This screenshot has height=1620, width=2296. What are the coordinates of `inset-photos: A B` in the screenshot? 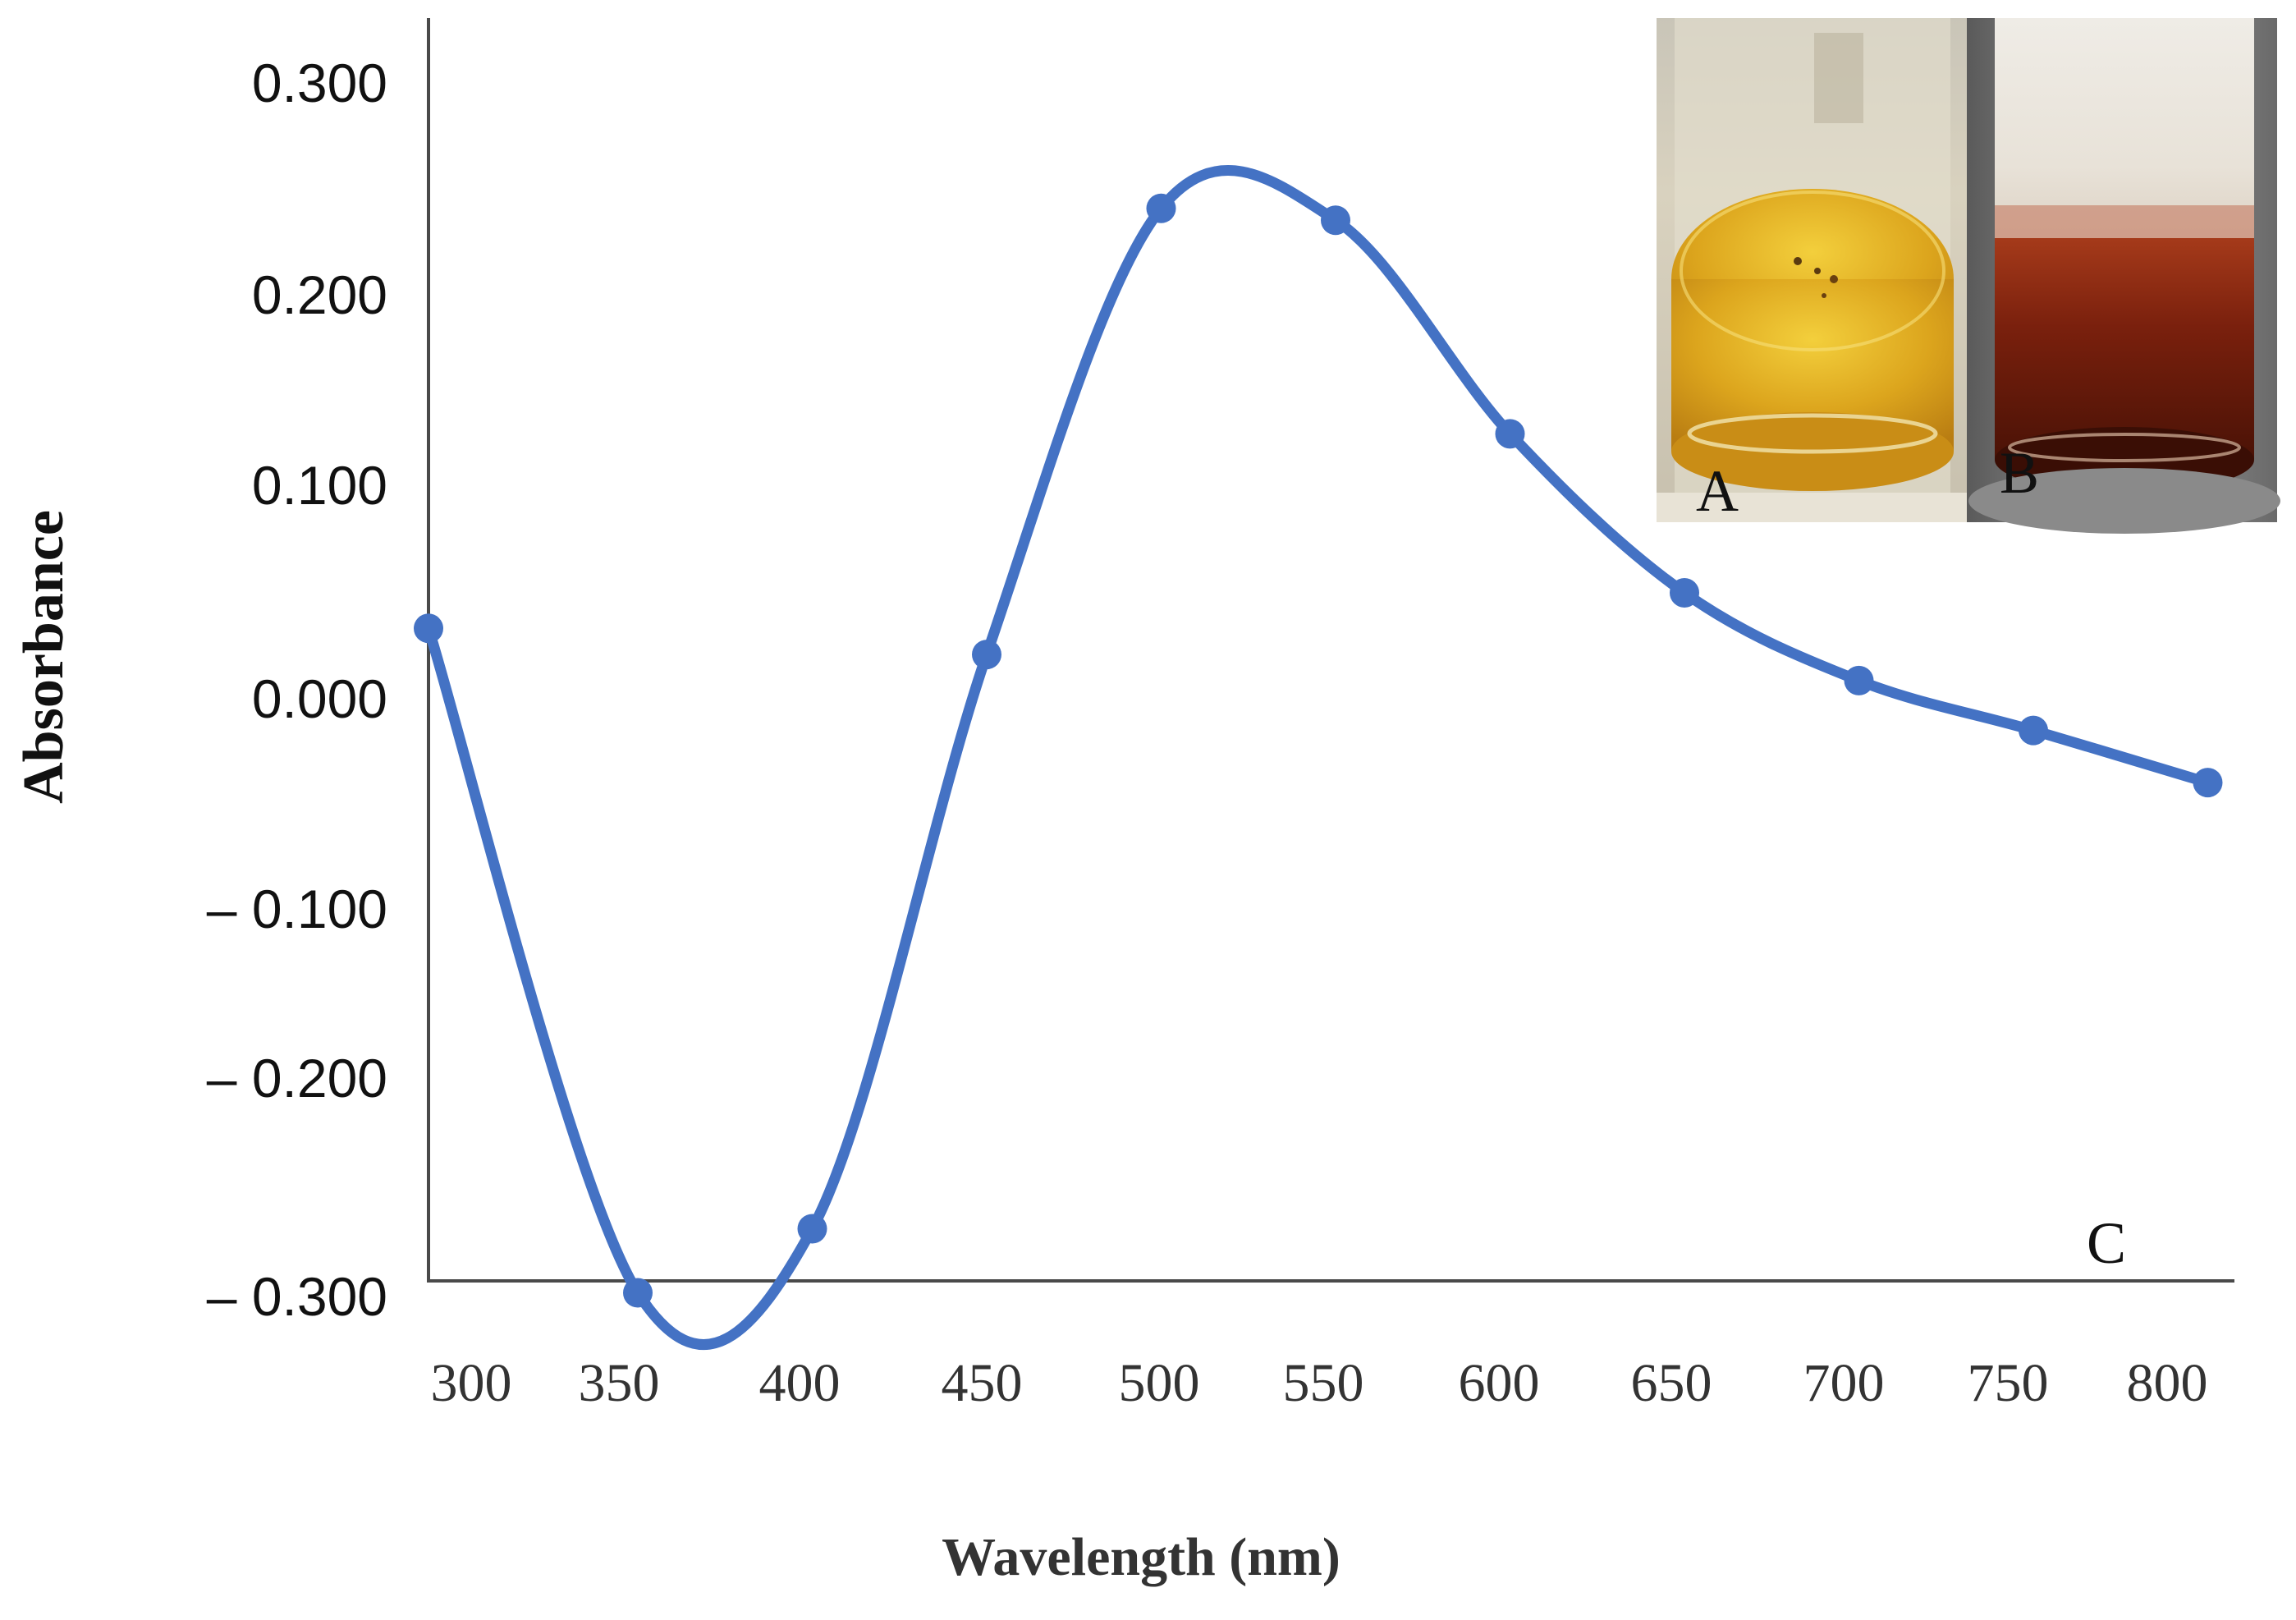 It's located at (1969, 276).